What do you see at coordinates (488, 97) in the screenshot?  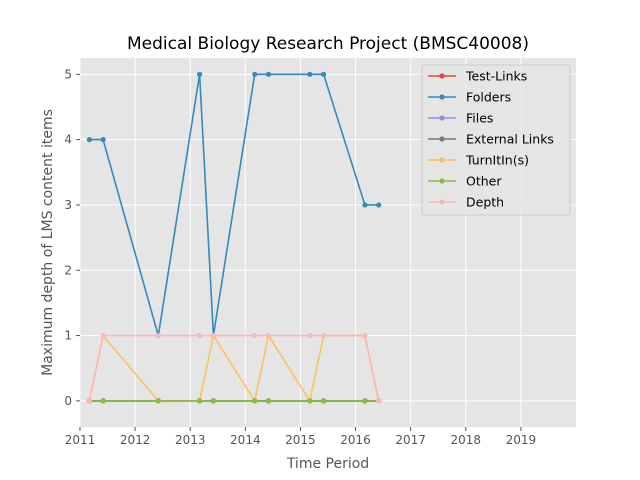 I see `legend-label: Folders` at bounding box center [488, 97].